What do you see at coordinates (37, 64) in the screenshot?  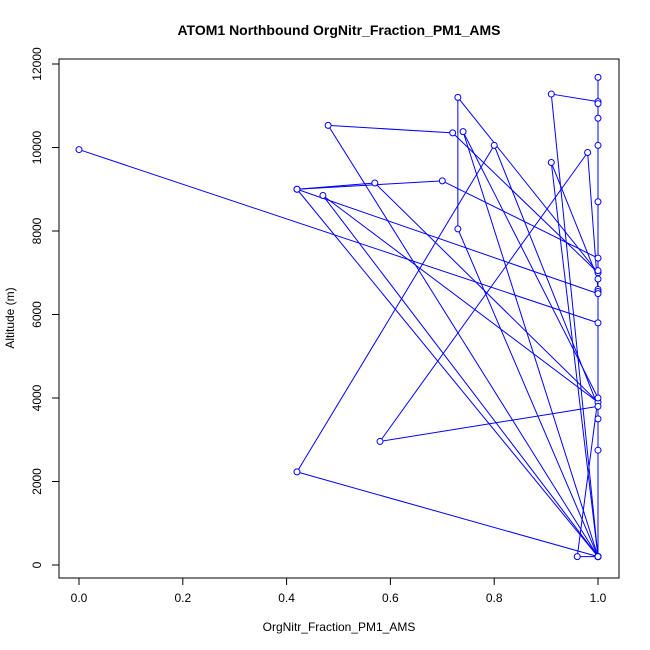 I see `y-tick-label: 12000` at bounding box center [37, 64].